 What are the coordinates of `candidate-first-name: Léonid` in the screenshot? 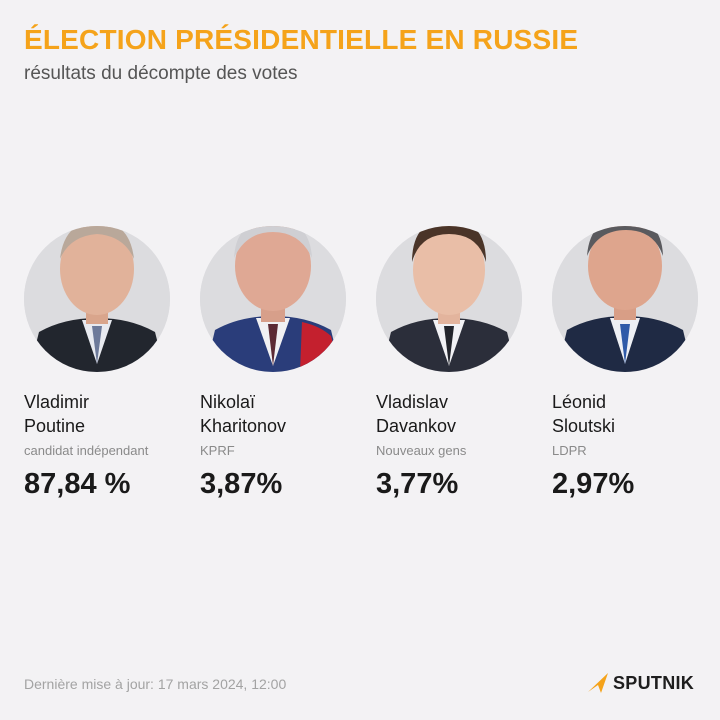 It's located at (579, 402).